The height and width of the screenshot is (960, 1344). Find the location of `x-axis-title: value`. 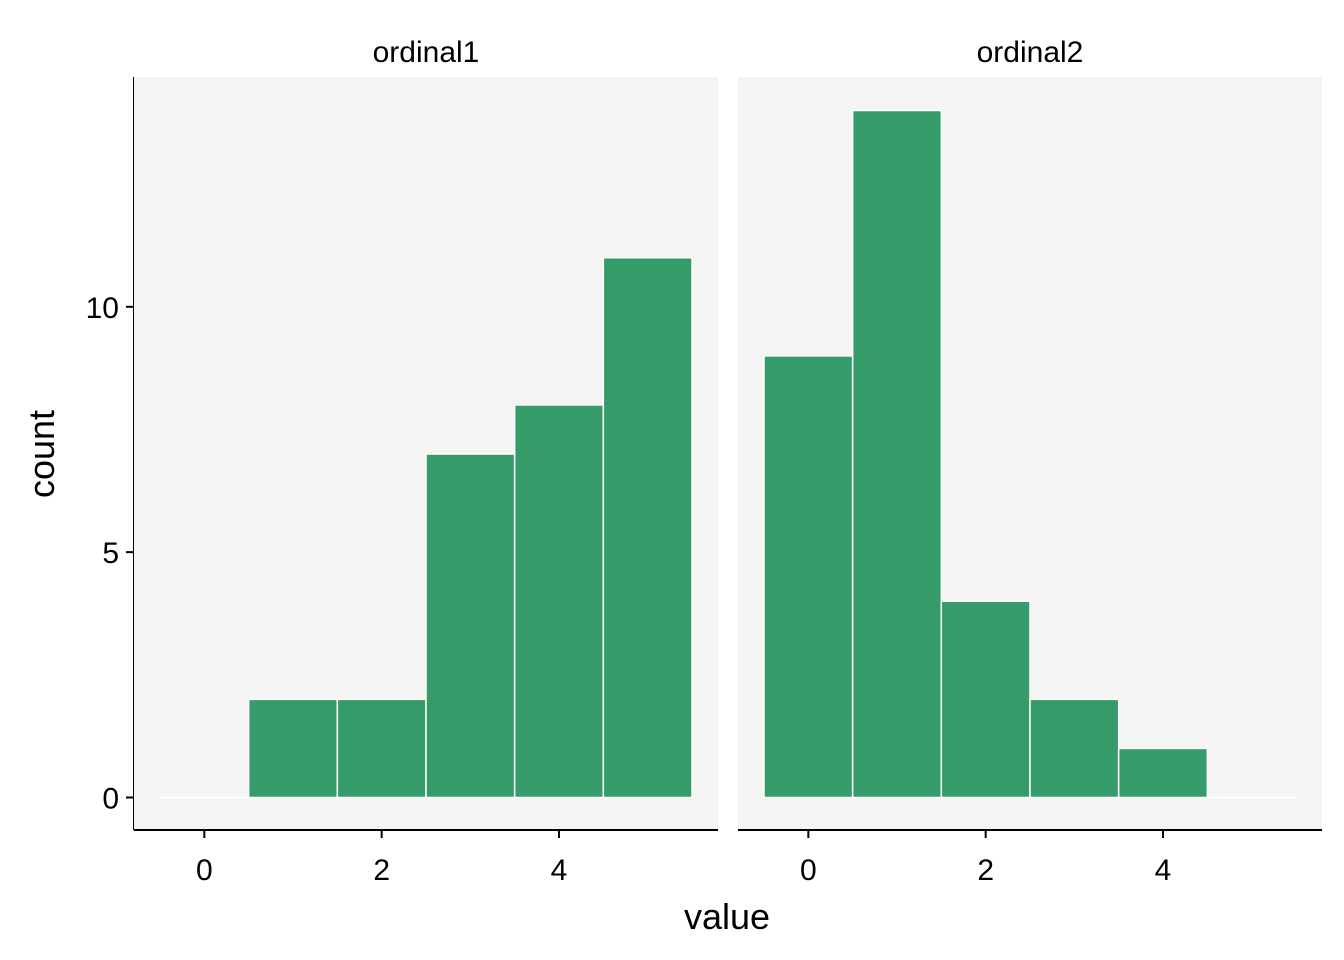

x-axis-title: value is located at coordinates (727, 916).